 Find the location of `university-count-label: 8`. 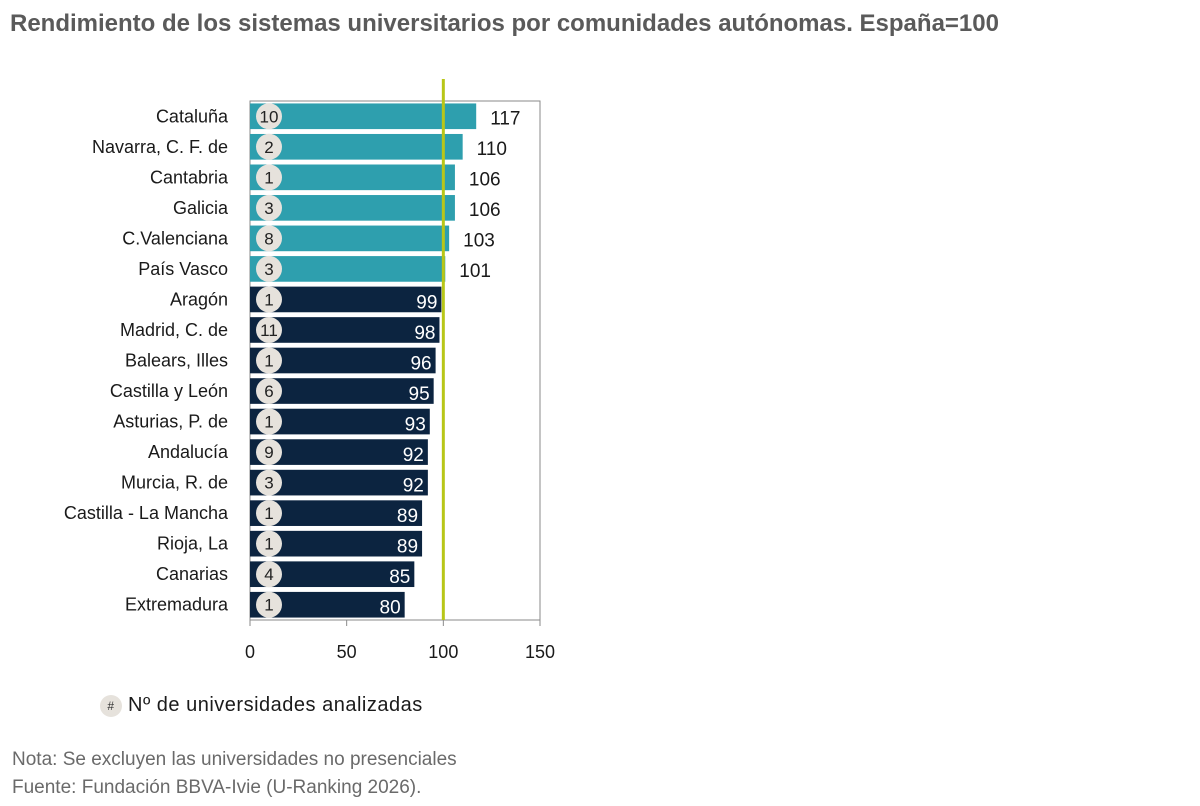

university-count-label: 8 is located at coordinates (268, 238).